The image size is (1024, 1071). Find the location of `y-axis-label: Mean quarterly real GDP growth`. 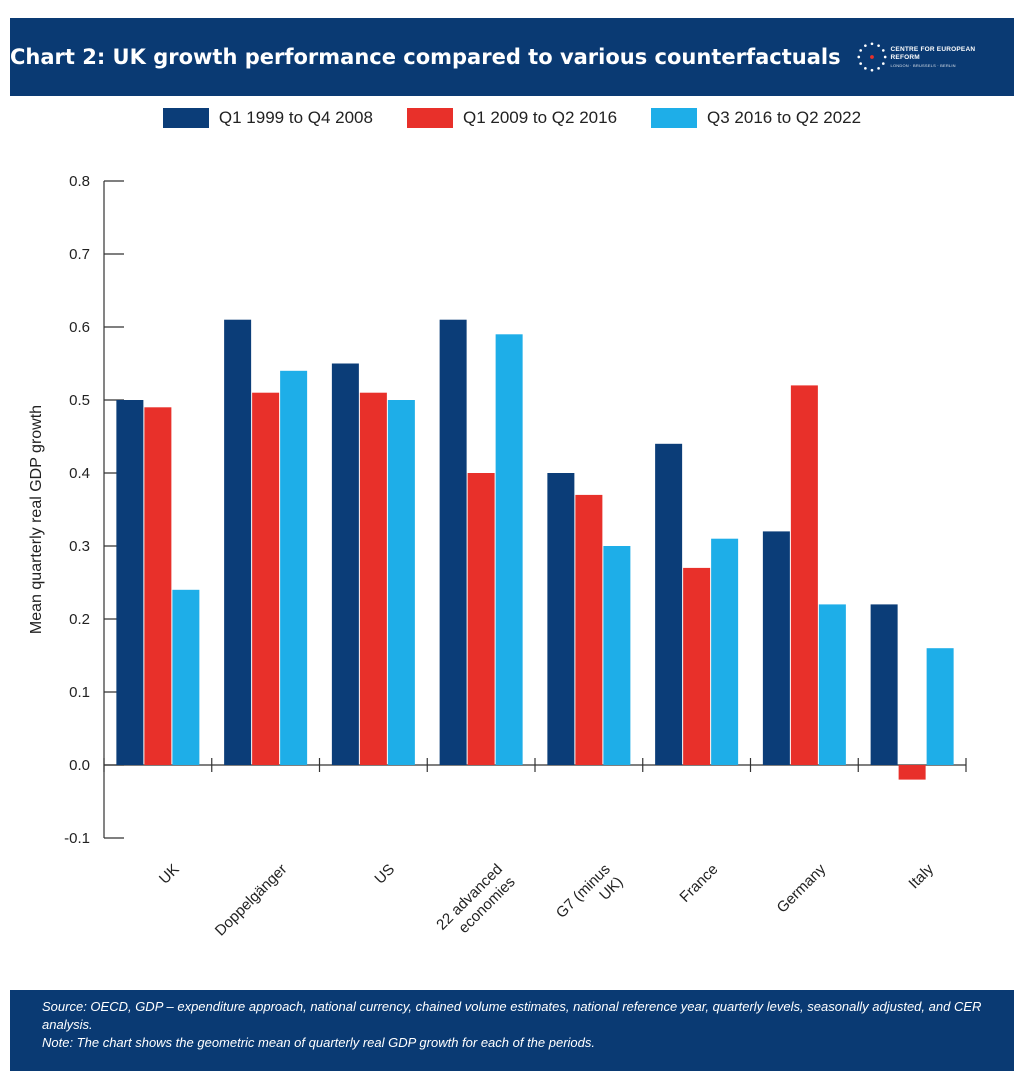

y-axis-label: Mean quarterly real GDP growth is located at coordinates (36, 519).